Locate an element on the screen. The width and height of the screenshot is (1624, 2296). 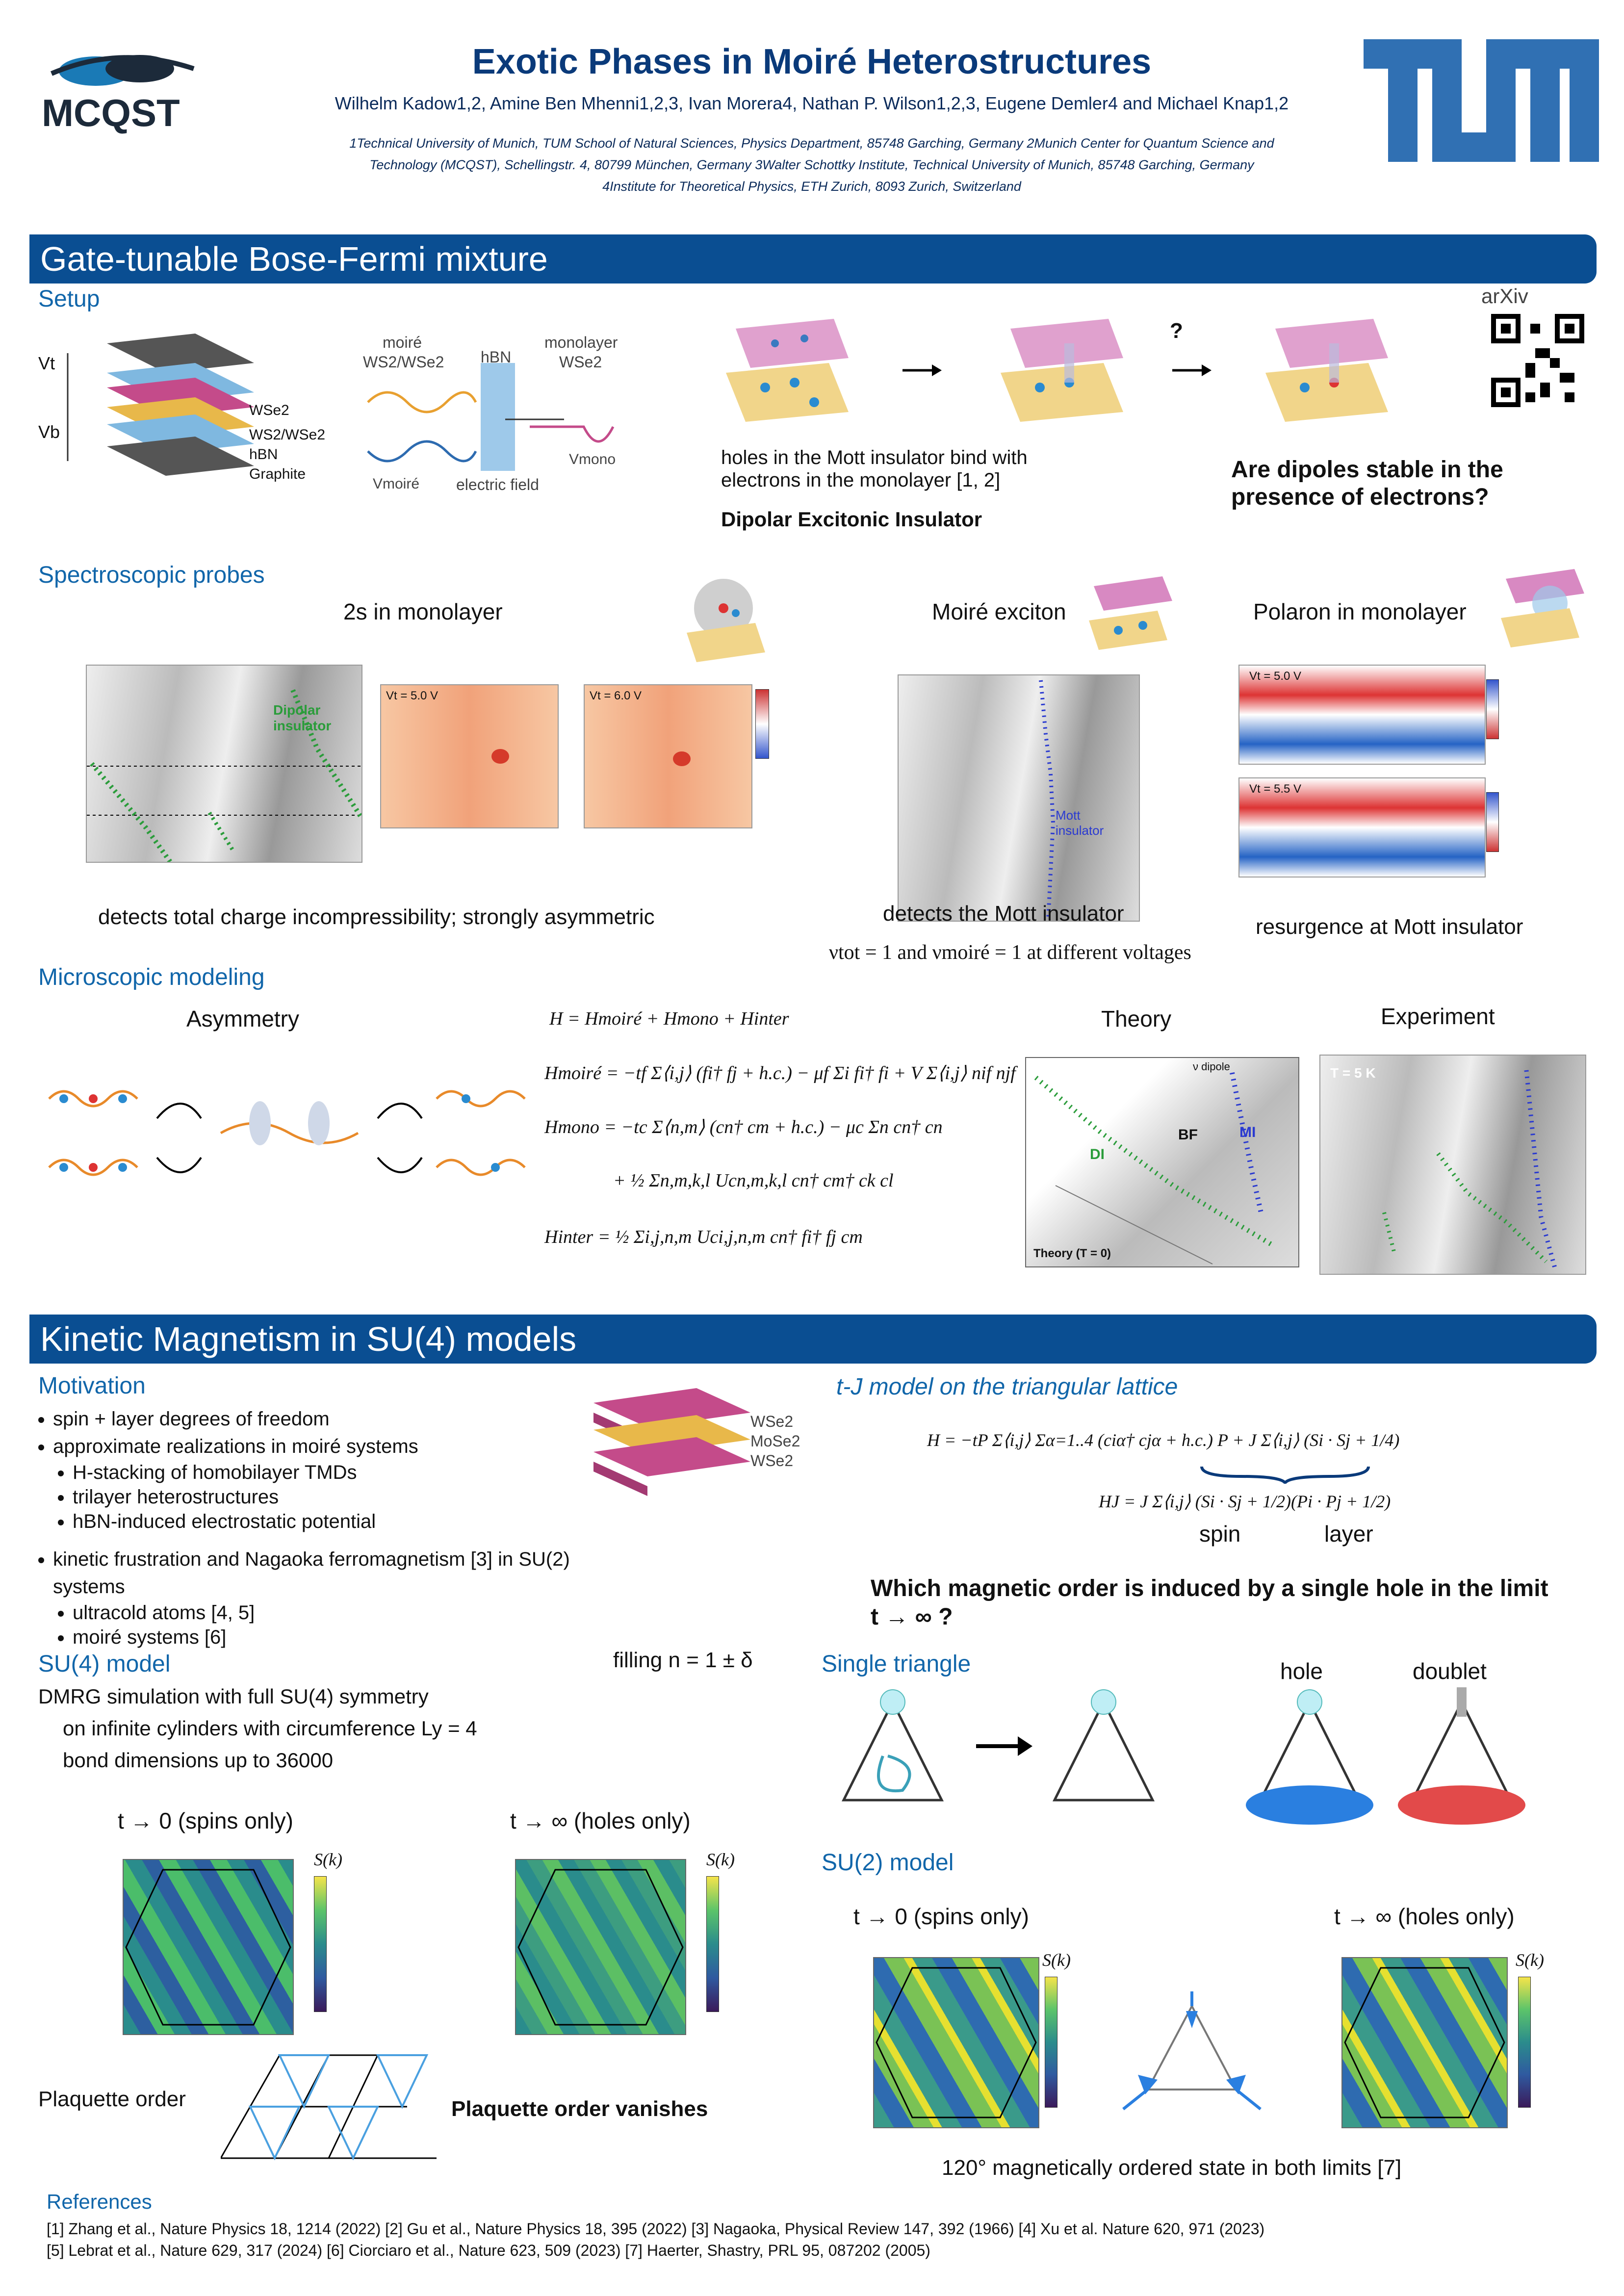
mcqst-logo: MCQST is located at coordinates (120, 89).